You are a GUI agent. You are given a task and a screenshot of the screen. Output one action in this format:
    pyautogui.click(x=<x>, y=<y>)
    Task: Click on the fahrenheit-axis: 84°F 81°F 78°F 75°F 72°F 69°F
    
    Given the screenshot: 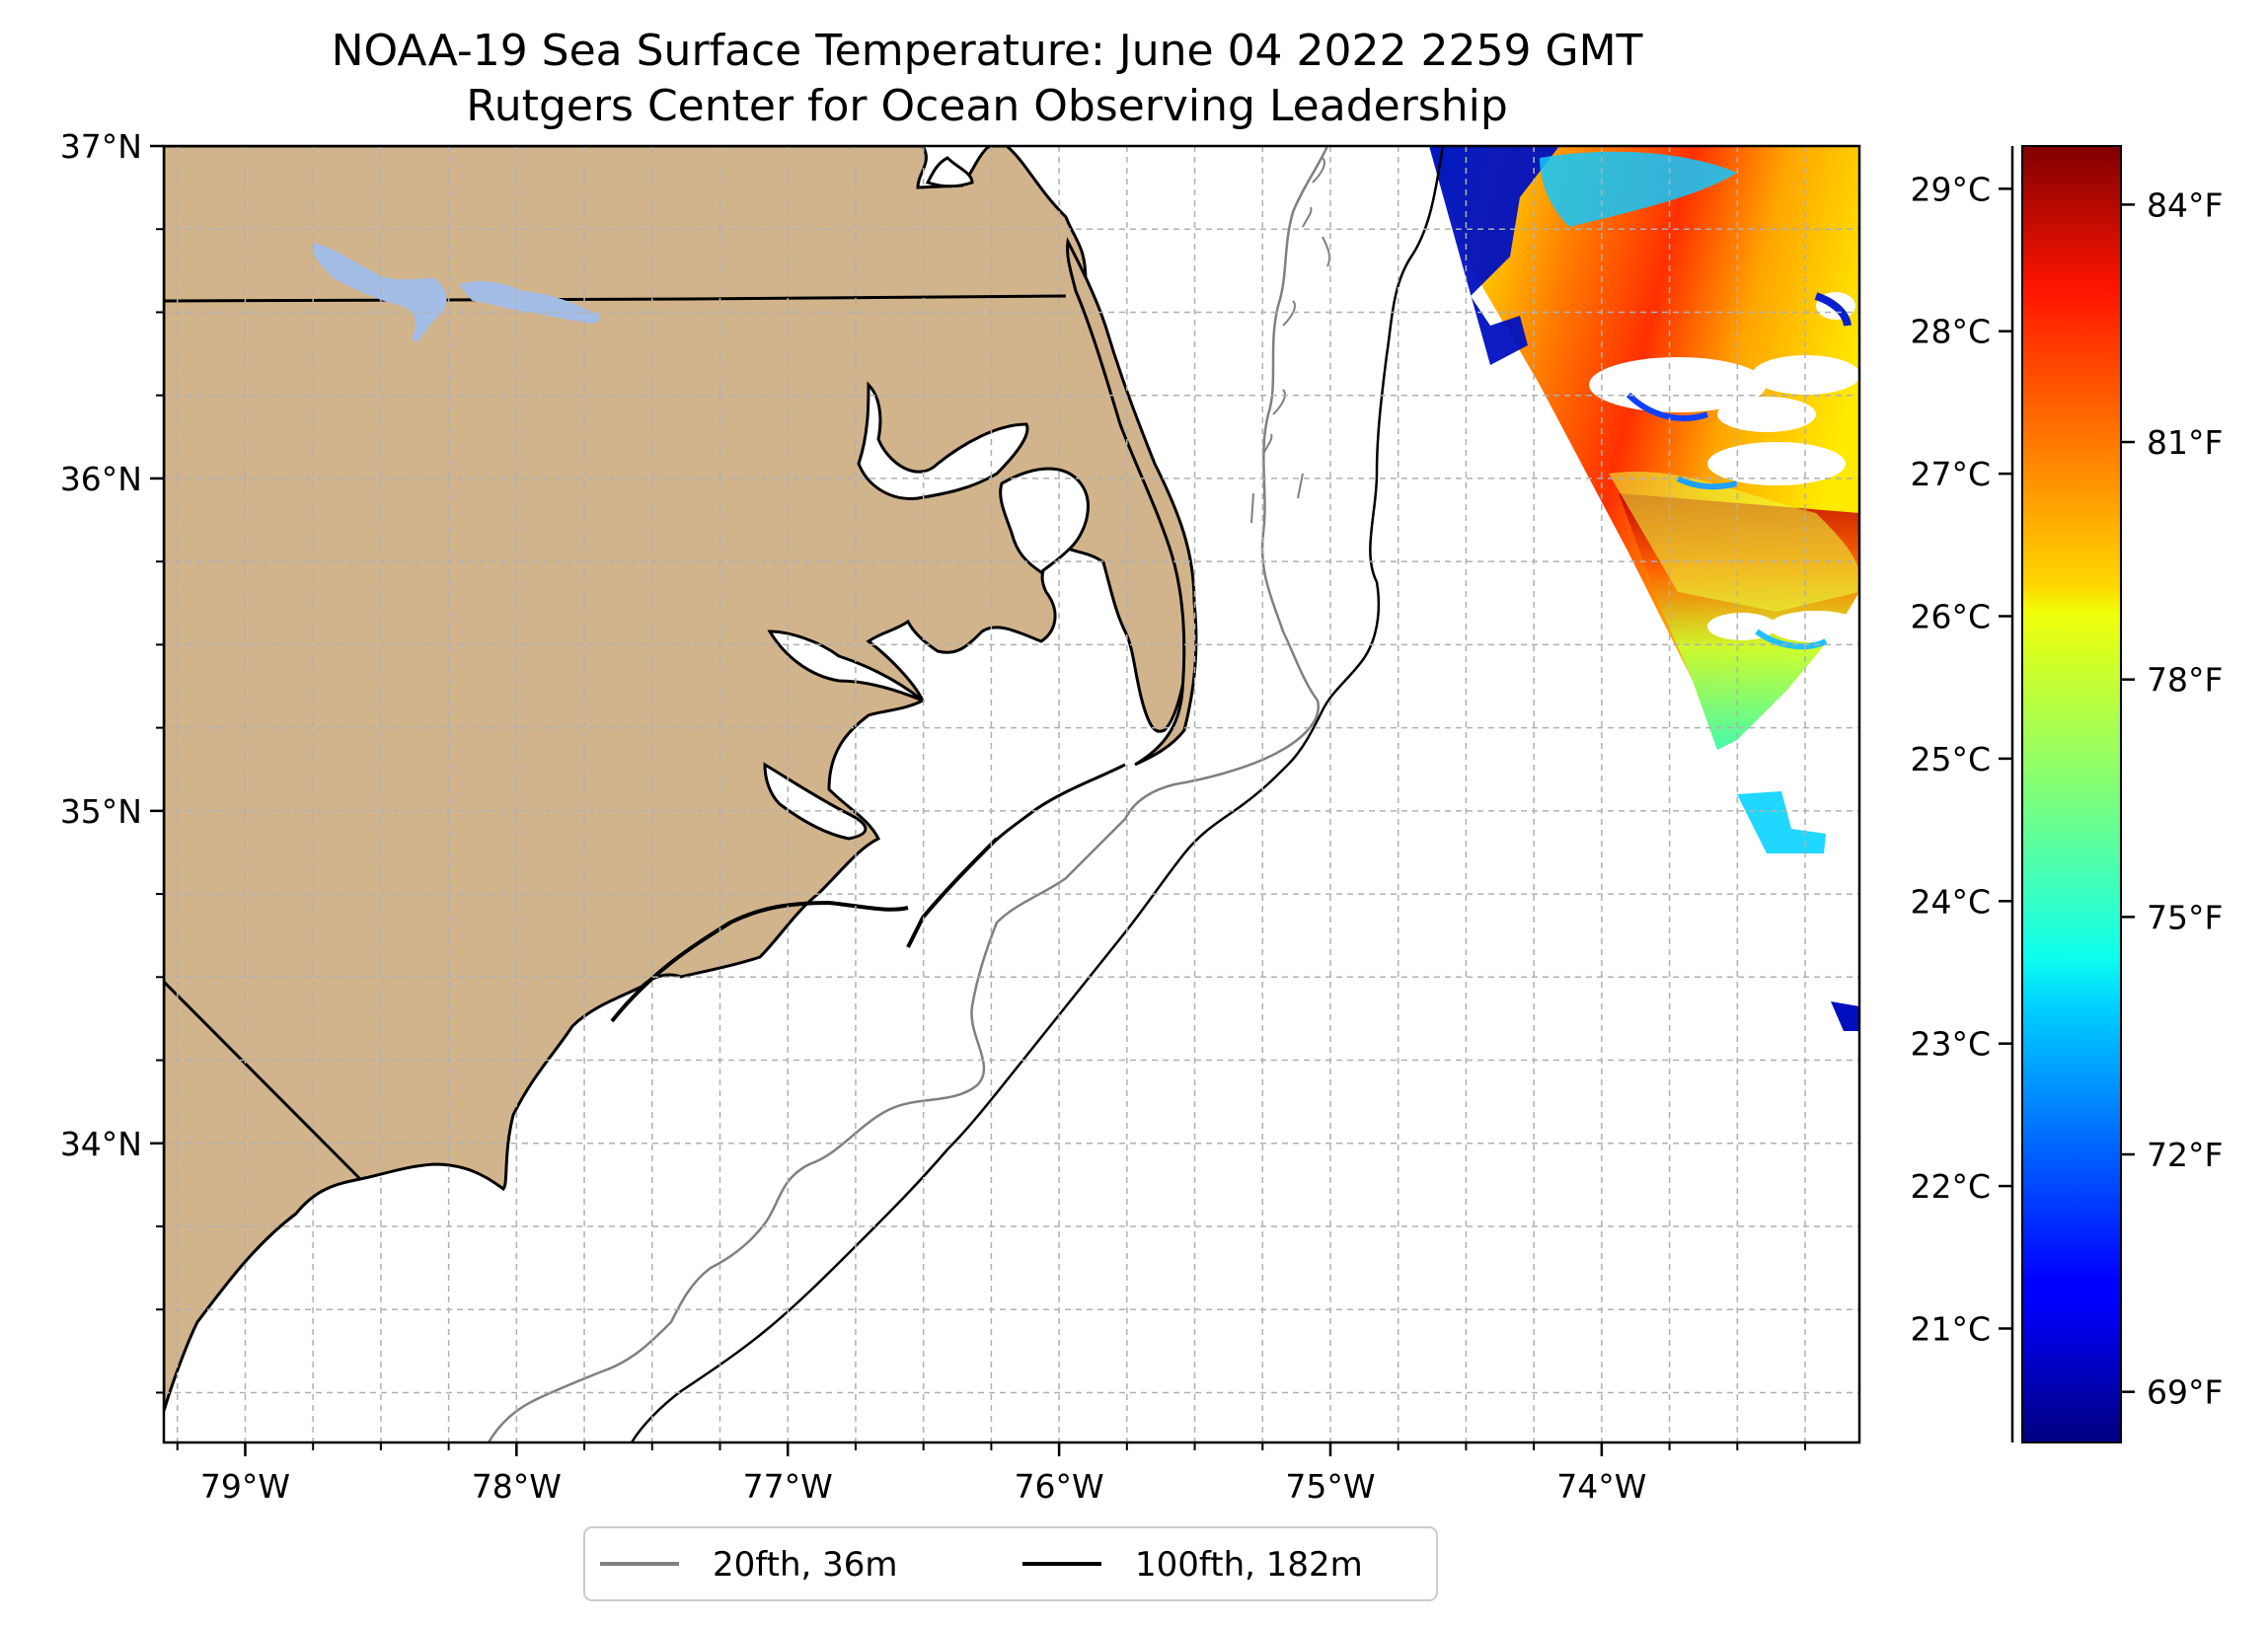 What is the action you would take?
    pyautogui.click(x=2172, y=798)
    